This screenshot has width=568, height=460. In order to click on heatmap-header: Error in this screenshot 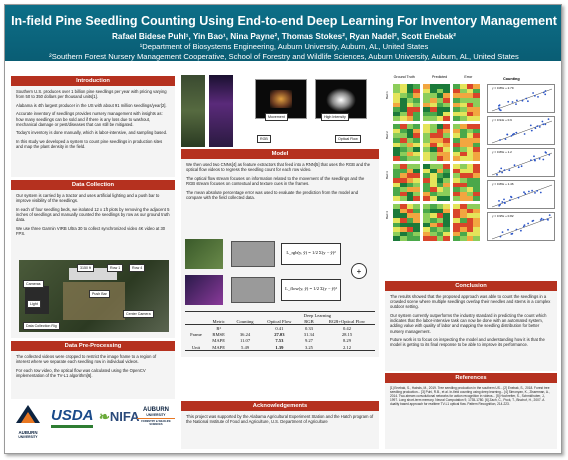, I will do `click(468, 77)`.